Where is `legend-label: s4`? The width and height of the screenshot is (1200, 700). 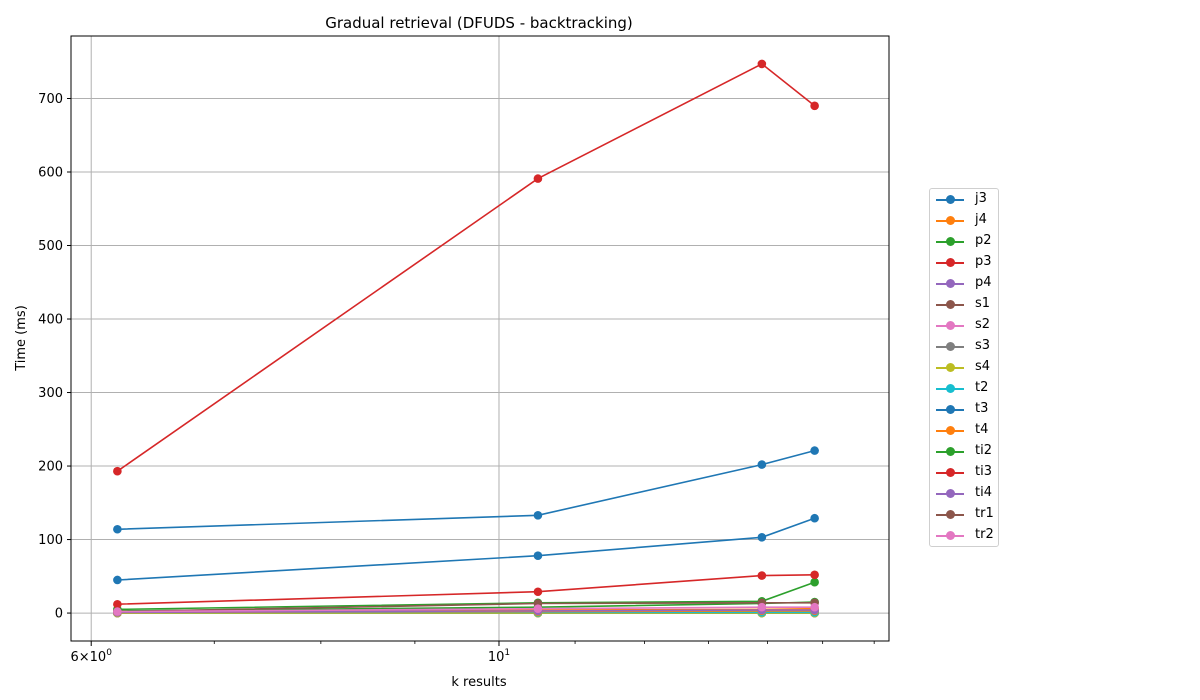
legend-label: s4 is located at coordinates (983, 366).